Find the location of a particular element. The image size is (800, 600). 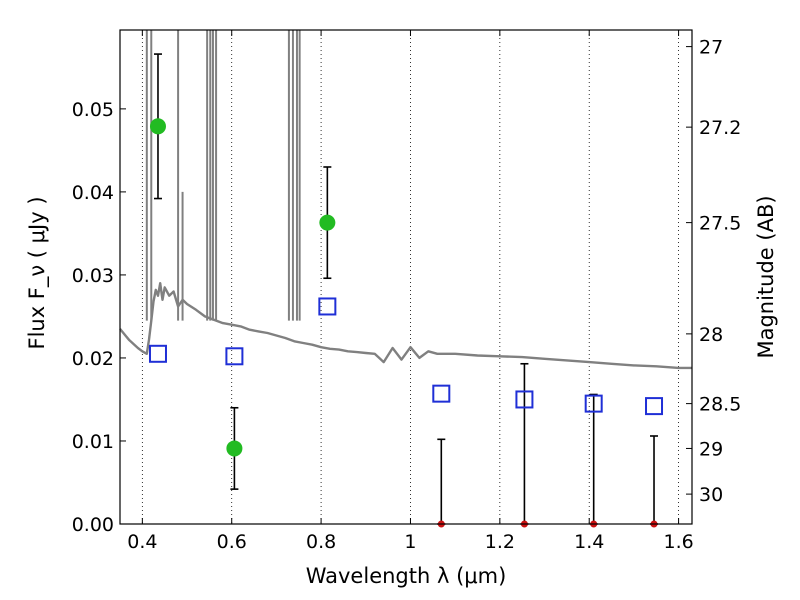

y-axis-label: Flux F_ν ( μJy ) is located at coordinates (37, 272).